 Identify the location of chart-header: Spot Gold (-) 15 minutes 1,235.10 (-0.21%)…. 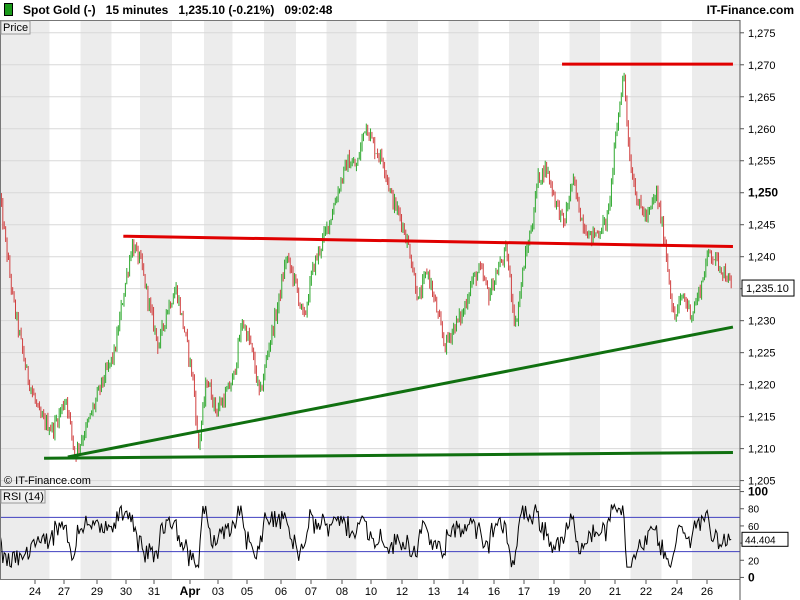
(400, 10).